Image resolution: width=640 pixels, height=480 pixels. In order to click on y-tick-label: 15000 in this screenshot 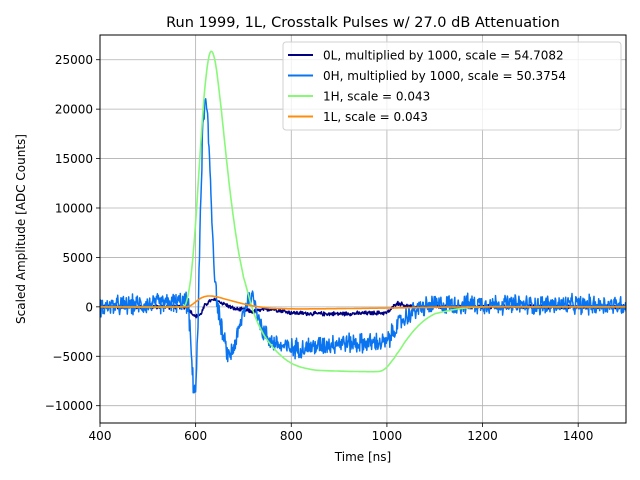, I will do `click(74, 159)`.